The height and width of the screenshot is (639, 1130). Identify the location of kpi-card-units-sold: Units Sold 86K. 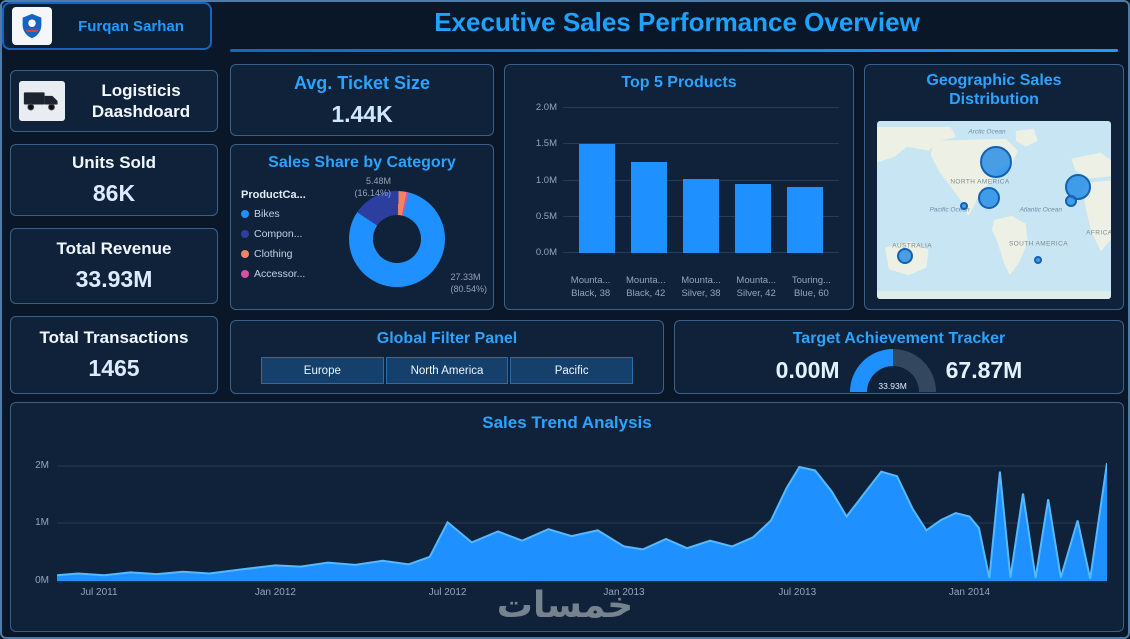
(114, 180).